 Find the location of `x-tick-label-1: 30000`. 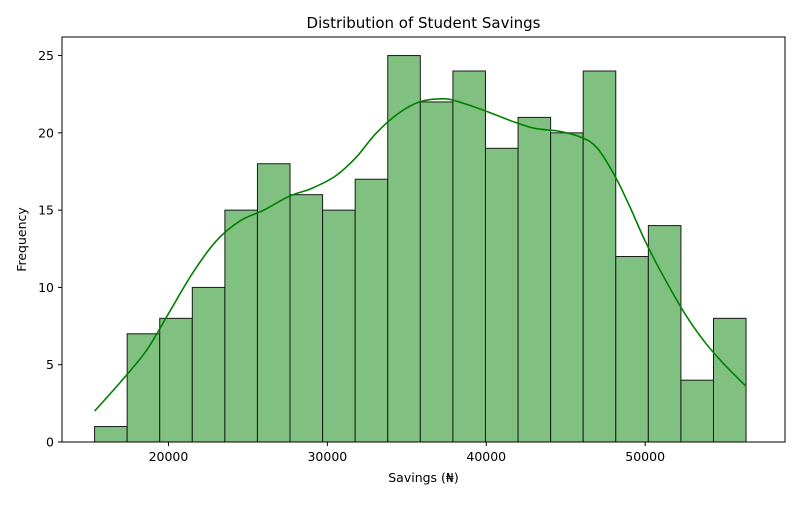

x-tick-label-1: 30000 is located at coordinates (327, 456).